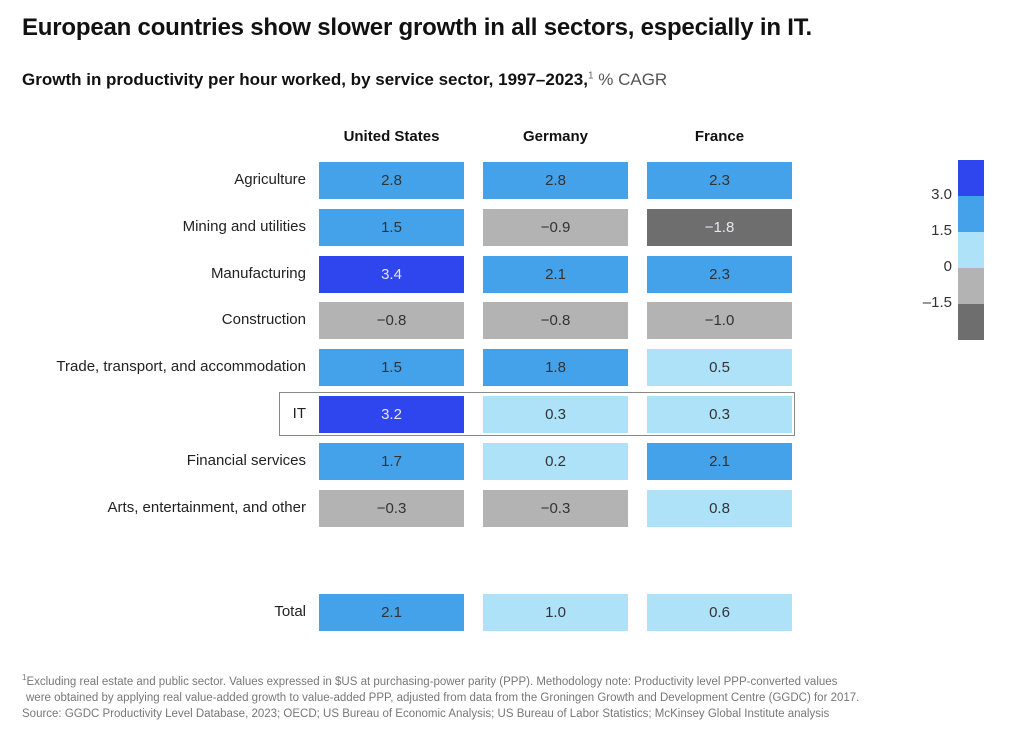 Image resolution: width=1024 pixels, height=729 pixels. I want to click on heatmap-cell: 1.0, so click(555, 612).